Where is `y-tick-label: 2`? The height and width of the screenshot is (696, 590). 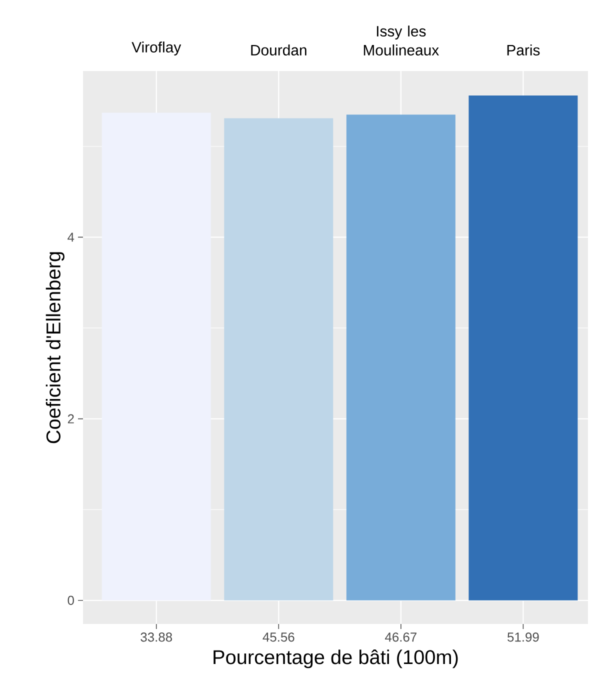
y-tick-label: 2 is located at coordinates (71, 419).